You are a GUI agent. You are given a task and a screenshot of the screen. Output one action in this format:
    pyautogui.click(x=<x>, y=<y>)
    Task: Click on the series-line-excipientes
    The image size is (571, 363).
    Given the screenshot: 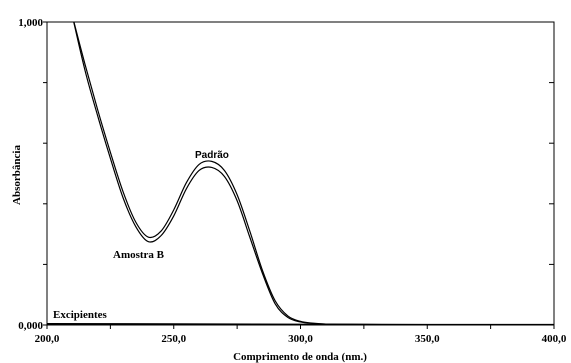 What is the action you would take?
    pyautogui.click(x=300, y=323)
    